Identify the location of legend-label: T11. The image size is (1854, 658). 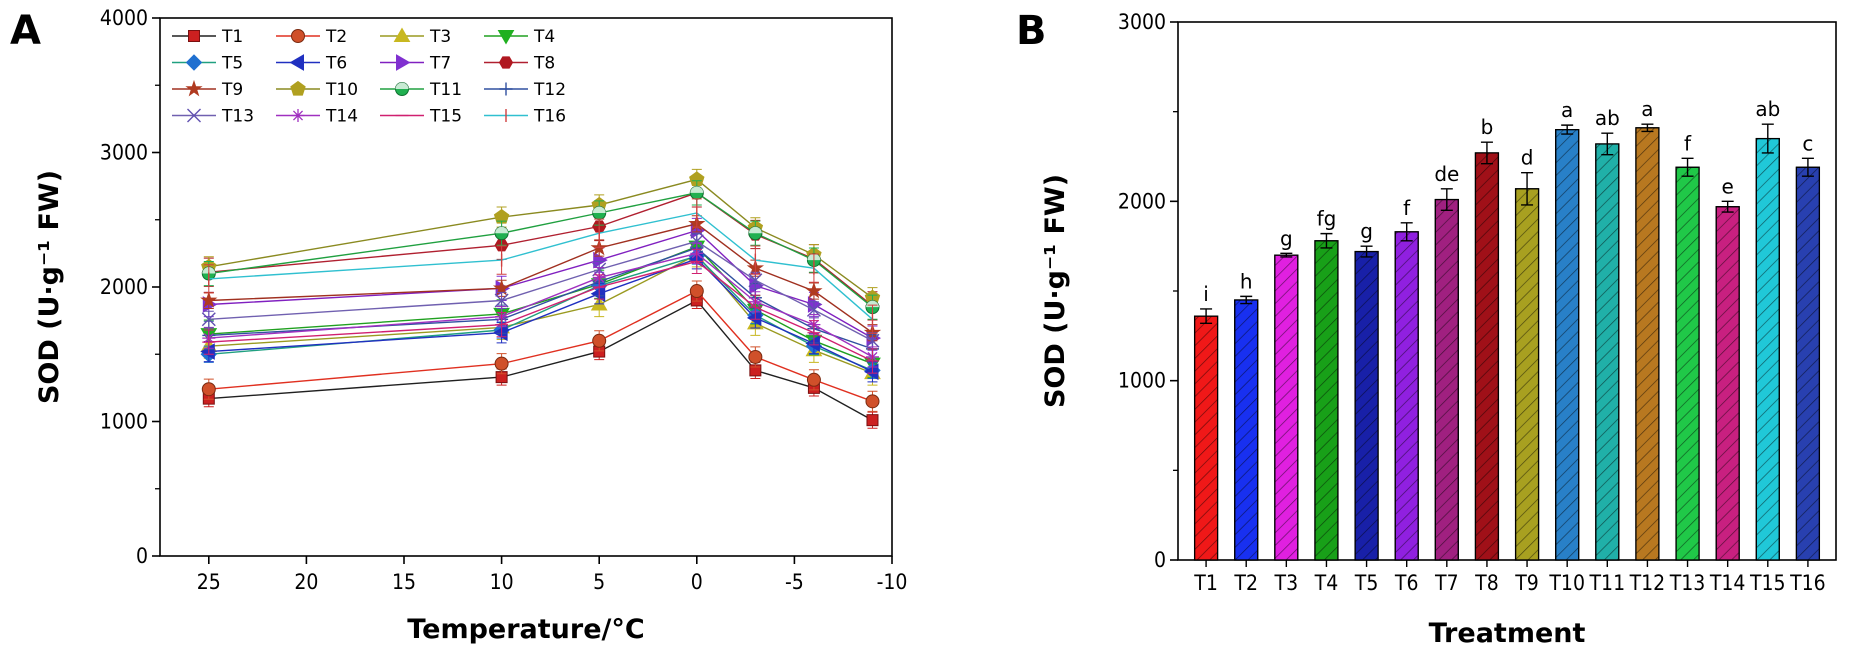
(445, 90).